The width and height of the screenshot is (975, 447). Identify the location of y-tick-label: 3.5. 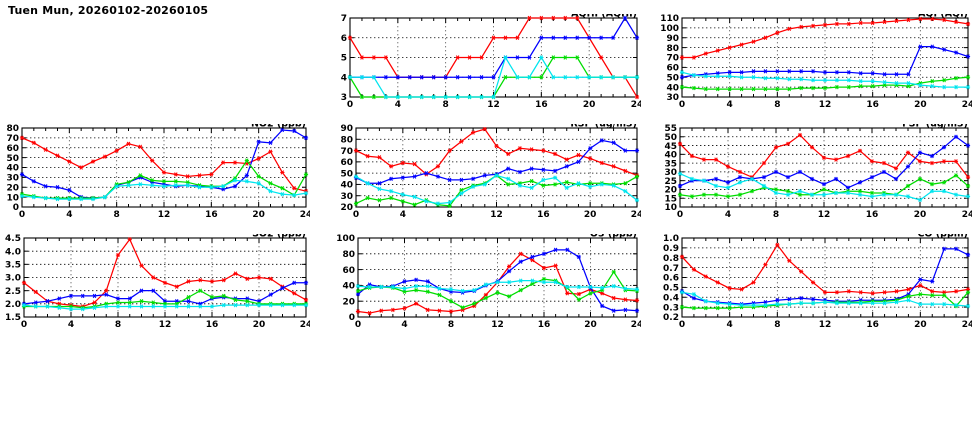
(13, 266).